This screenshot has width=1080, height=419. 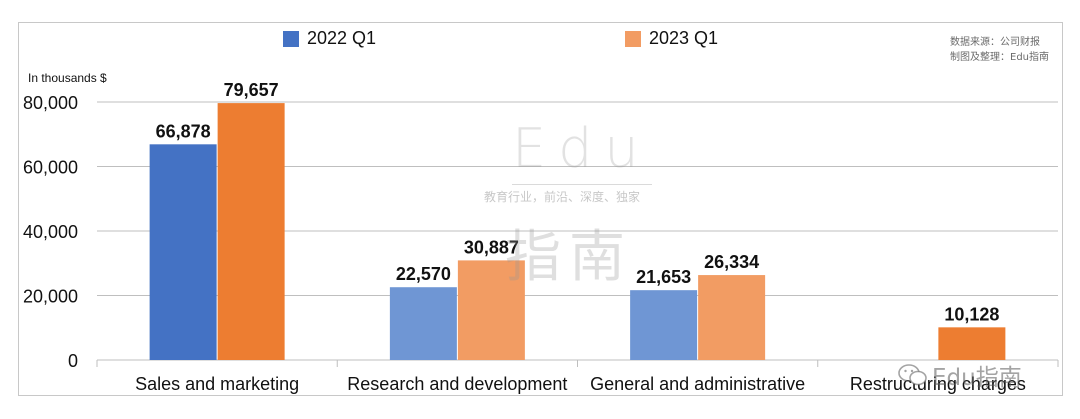 What do you see at coordinates (217, 384) in the screenshot?
I see `x-tick-label: Sales and marketing` at bounding box center [217, 384].